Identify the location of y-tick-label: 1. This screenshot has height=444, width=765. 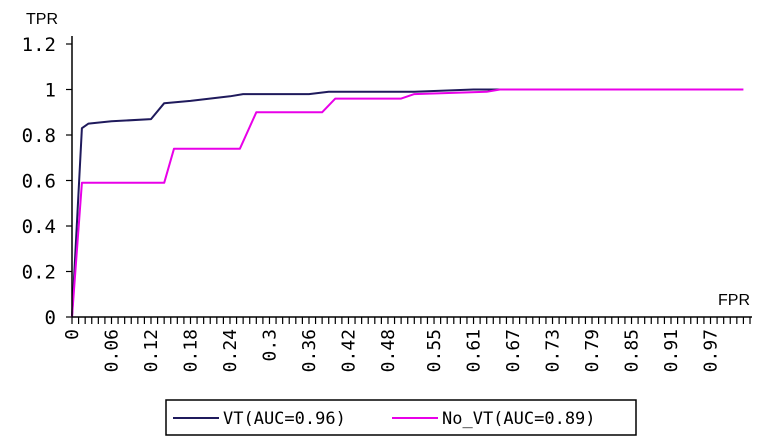
(50, 91).